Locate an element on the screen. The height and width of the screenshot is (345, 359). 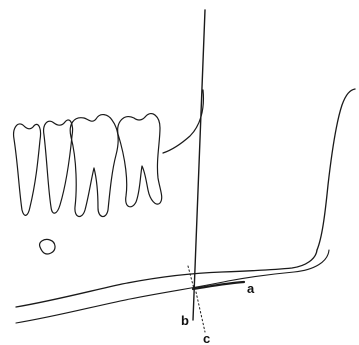
label-b: b is located at coordinates (185, 320).